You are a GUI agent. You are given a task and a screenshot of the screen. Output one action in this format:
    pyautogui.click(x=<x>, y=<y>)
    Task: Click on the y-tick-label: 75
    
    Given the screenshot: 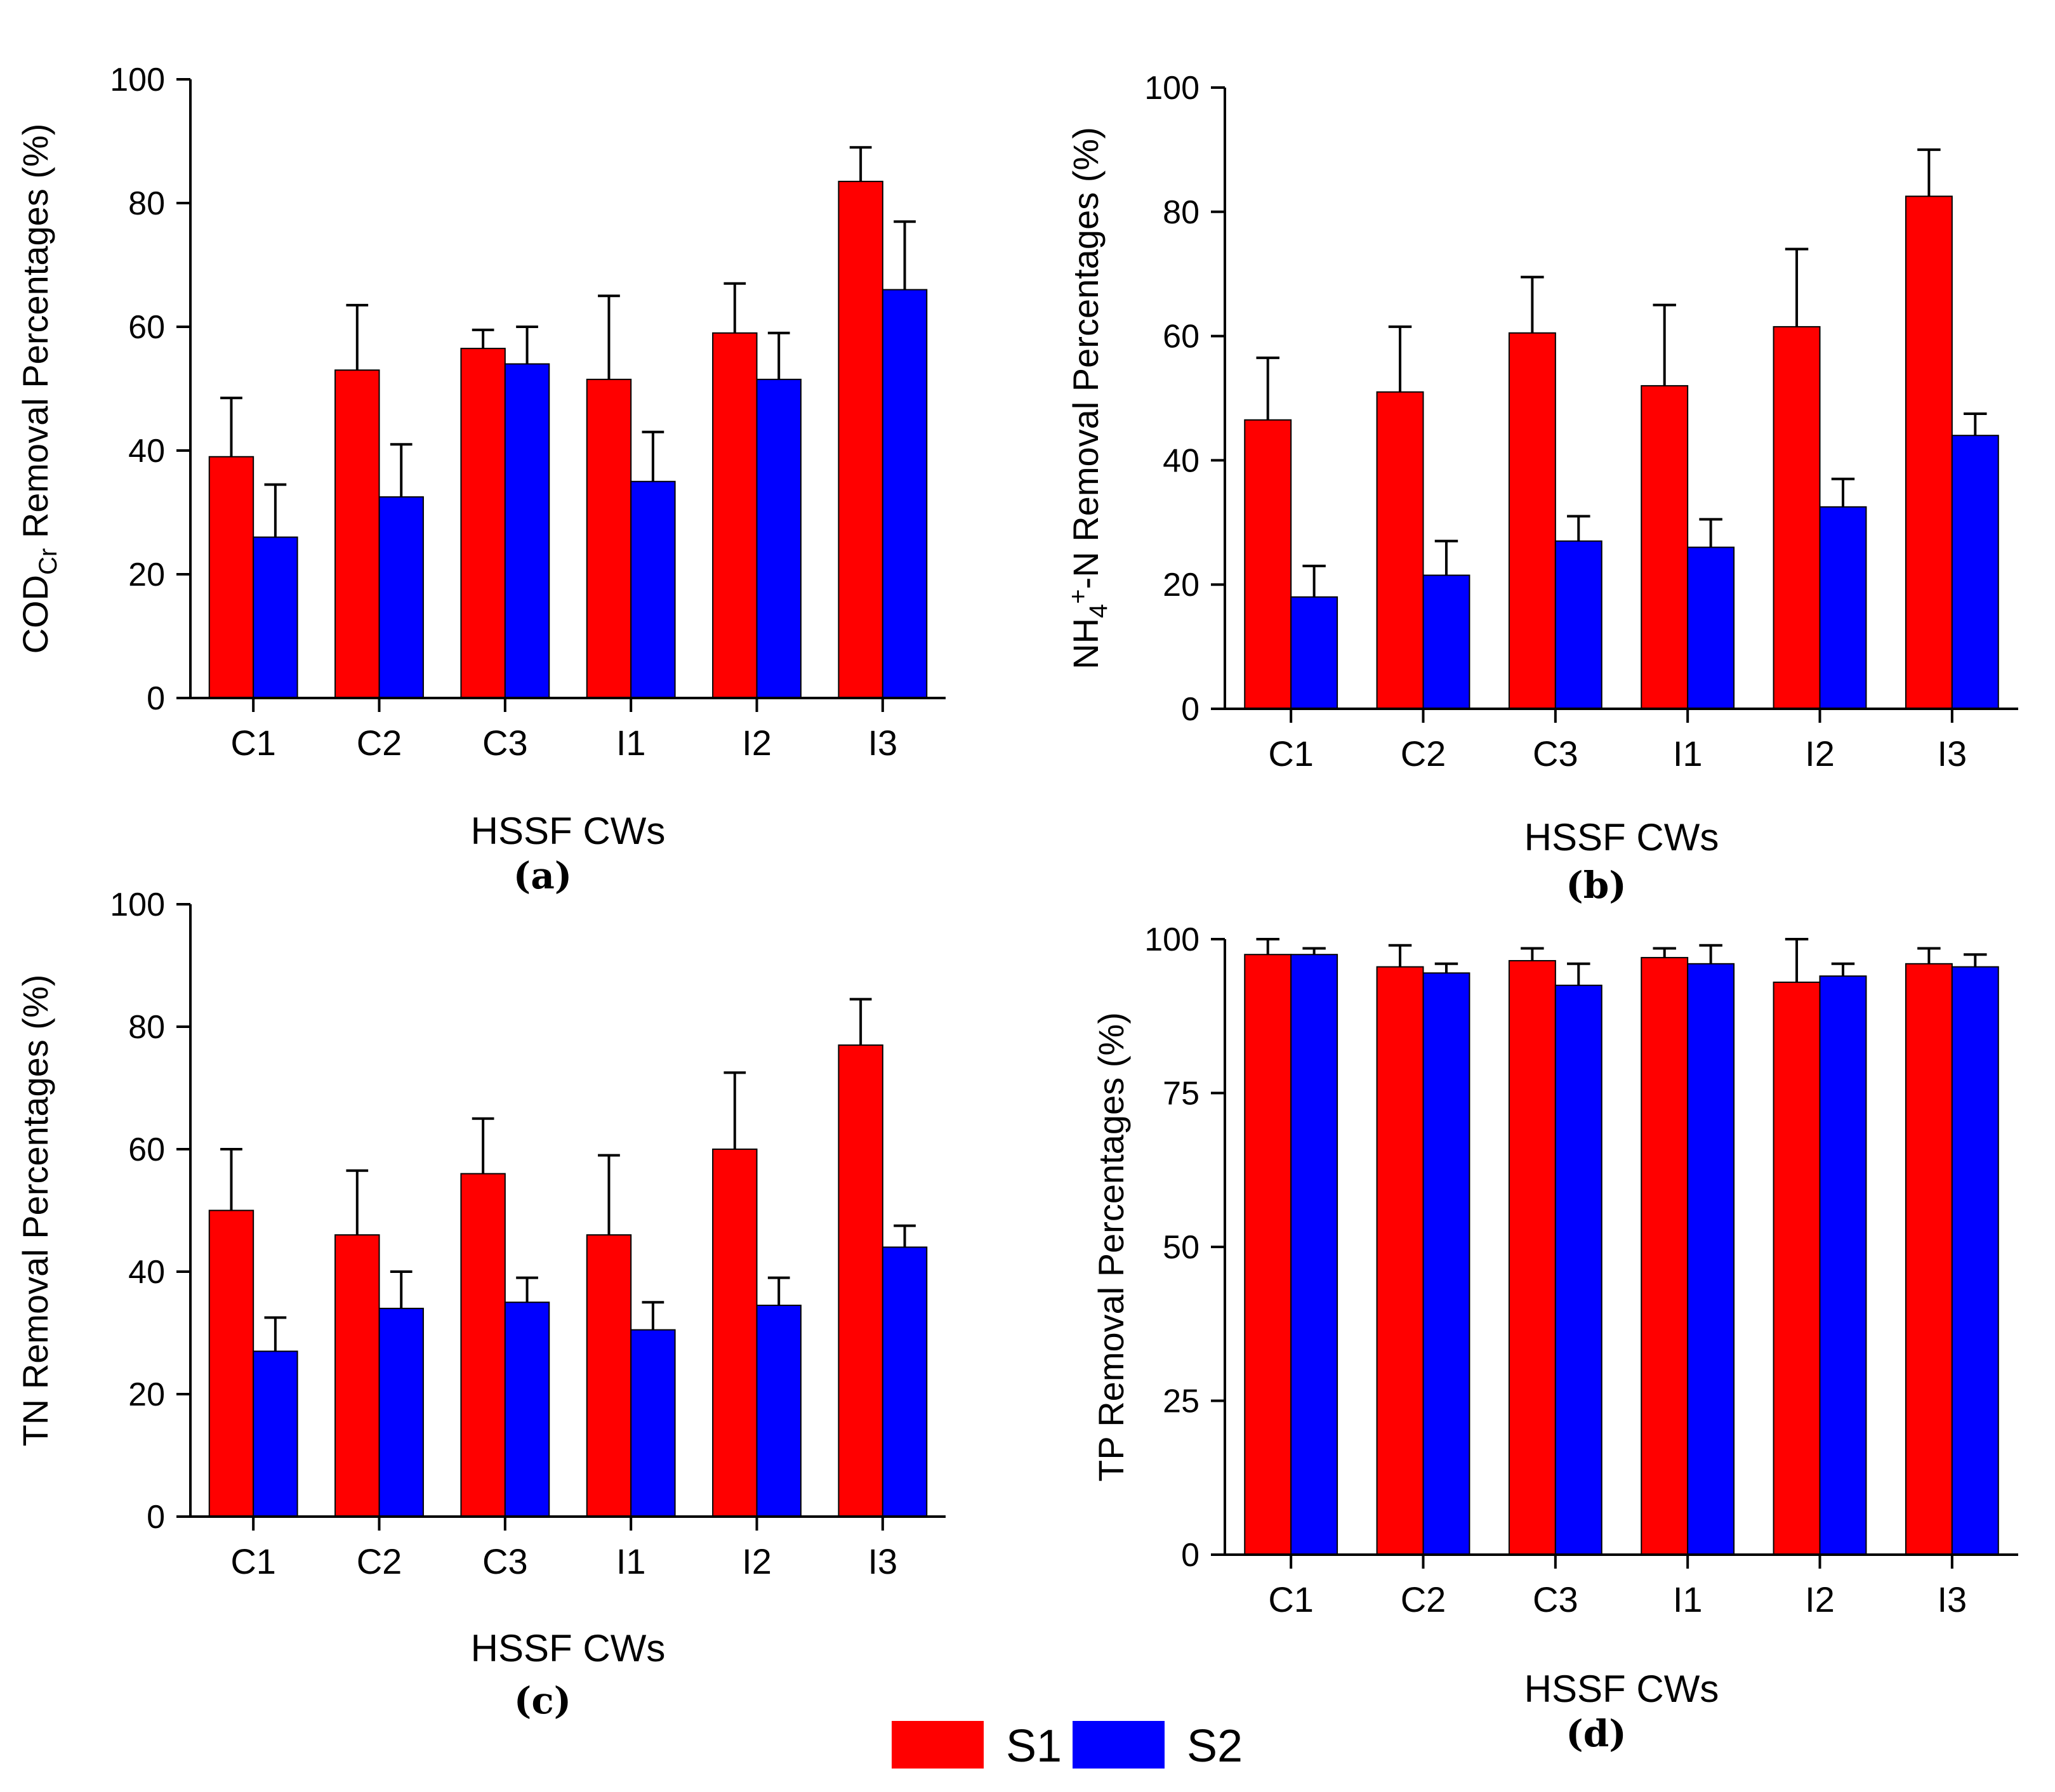 What is the action you would take?
    pyautogui.click(x=1181, y=1094)
    